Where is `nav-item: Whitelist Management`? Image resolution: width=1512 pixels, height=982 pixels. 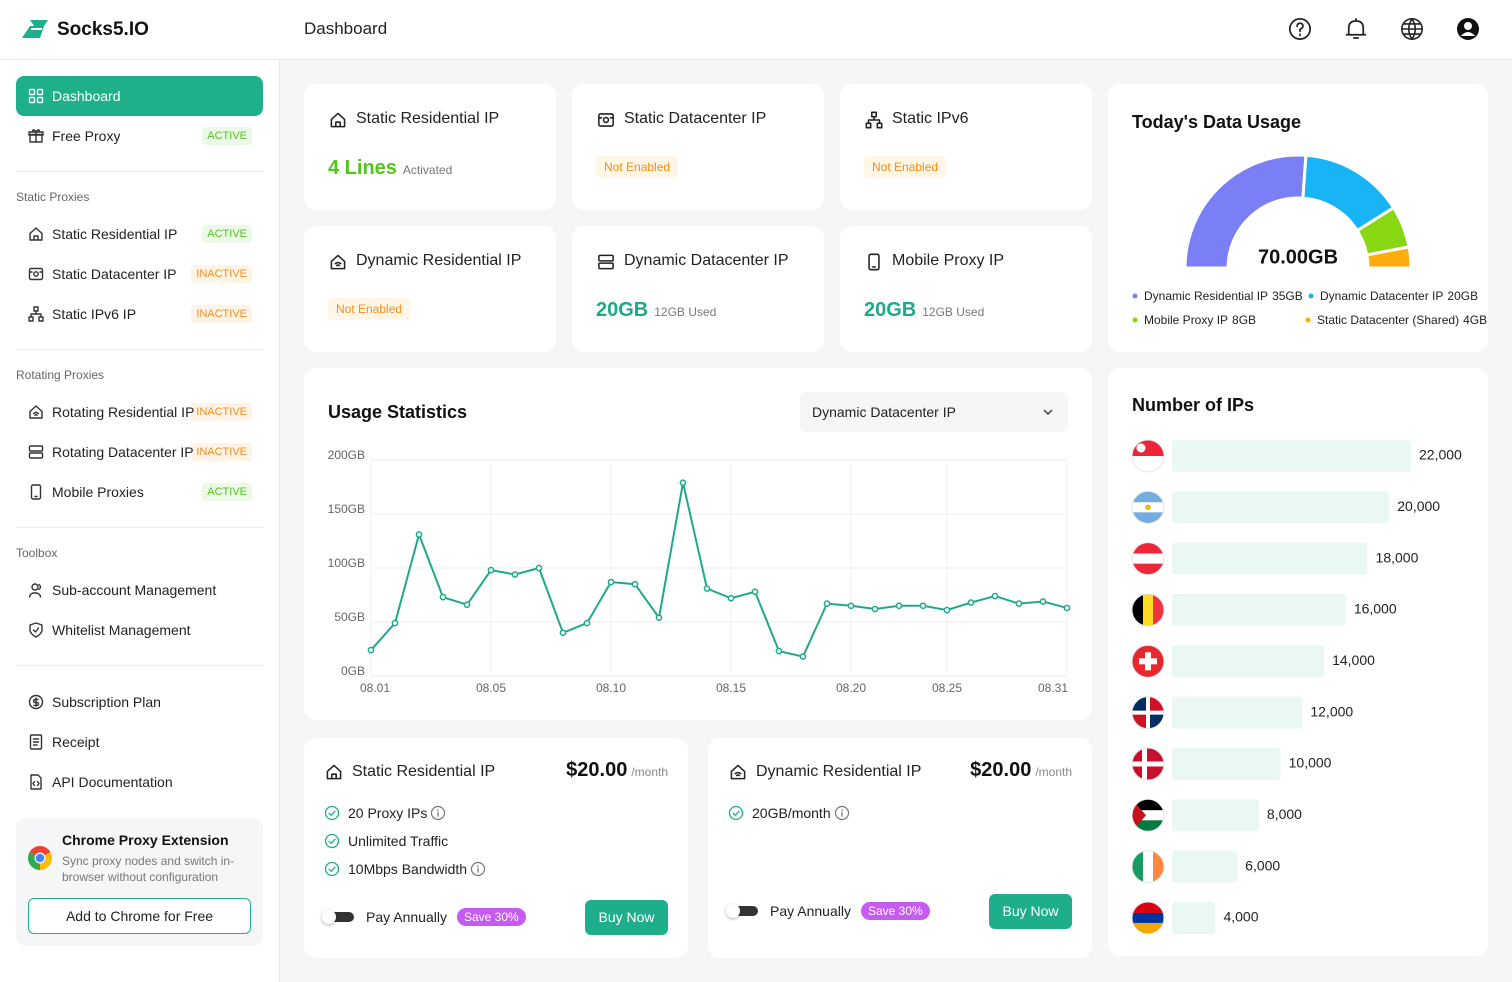
nav-item: Whitelist Management is located at coordinates (121, 630).